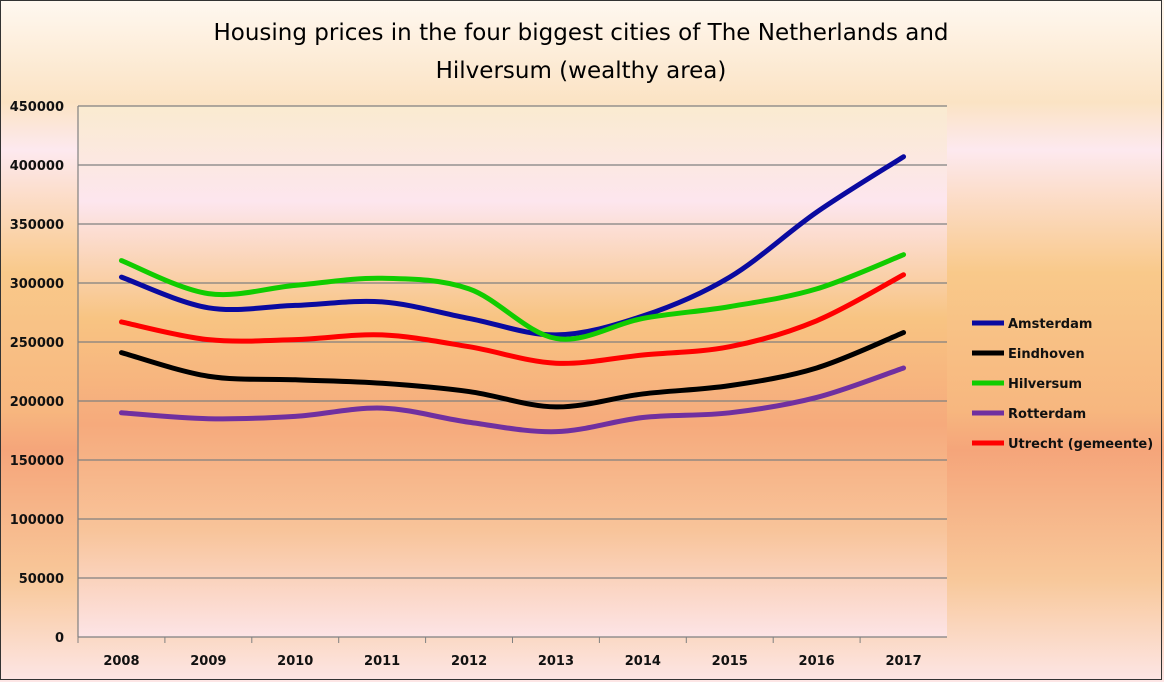 This screenshot has width=1164, height=682. I want to click on y-tick-label: 150000, so click(37, 461).